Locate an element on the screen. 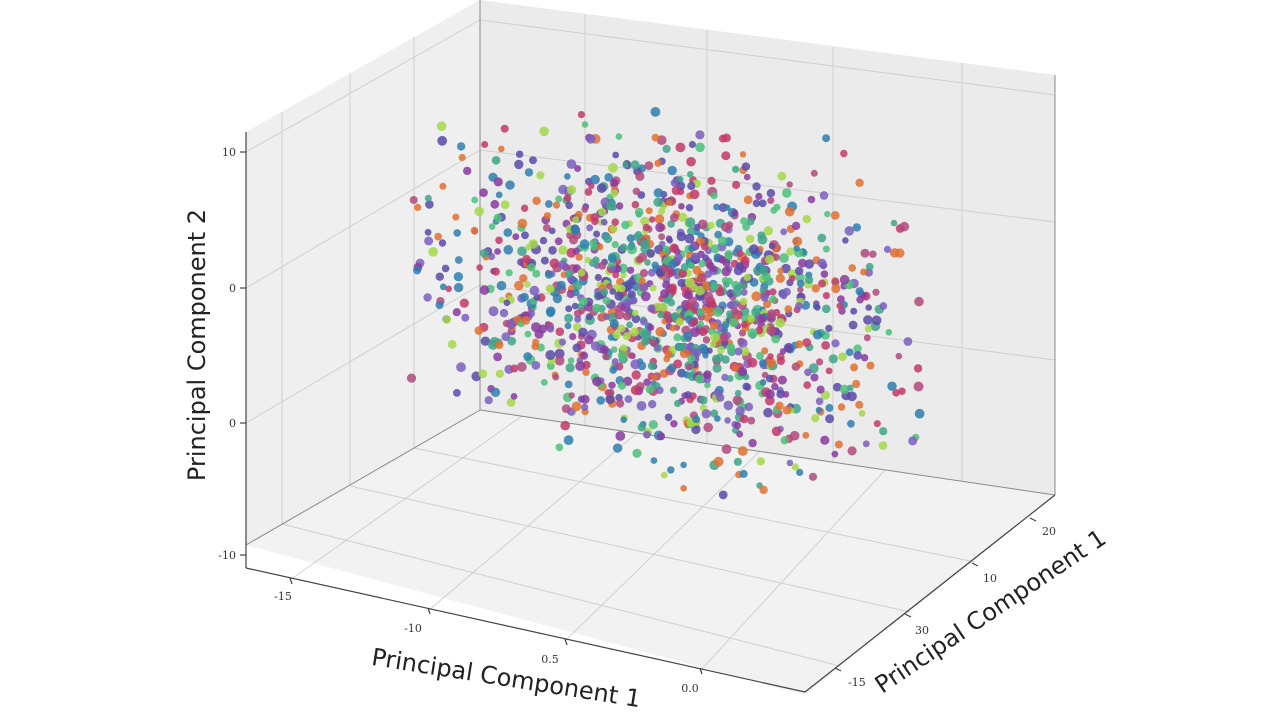 The width and height of the screenshot is (1280, 720). tick-label-depth-1: 30 is located at coordinates (922, 630).